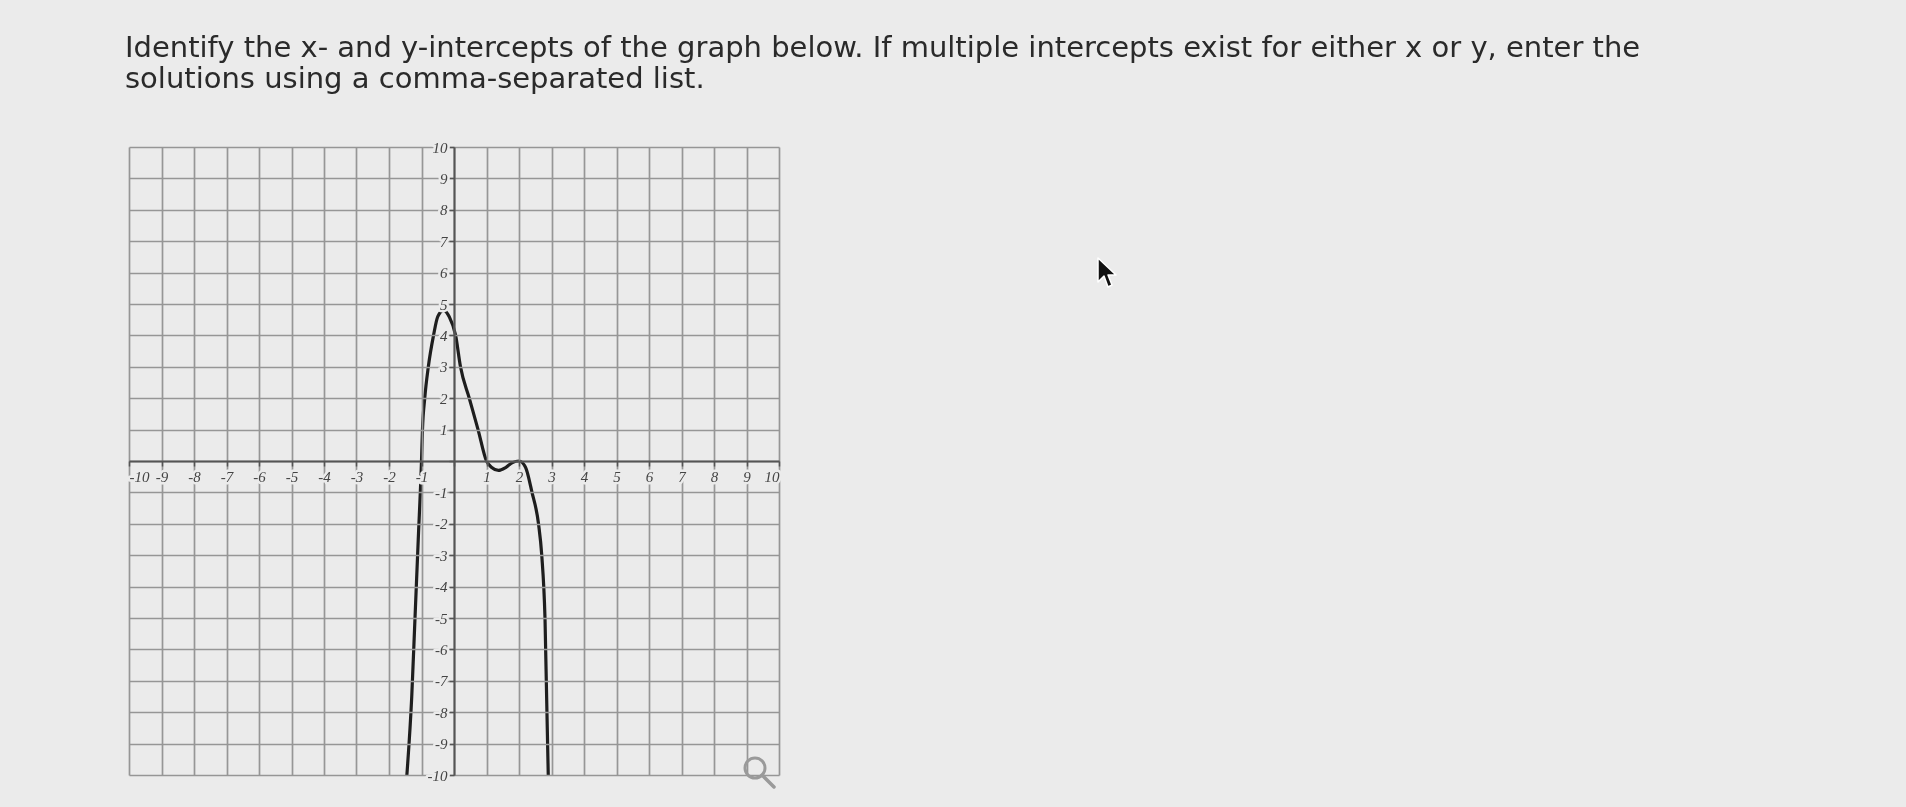  I want to click on x-tick-label: -2, so click(390, 476).